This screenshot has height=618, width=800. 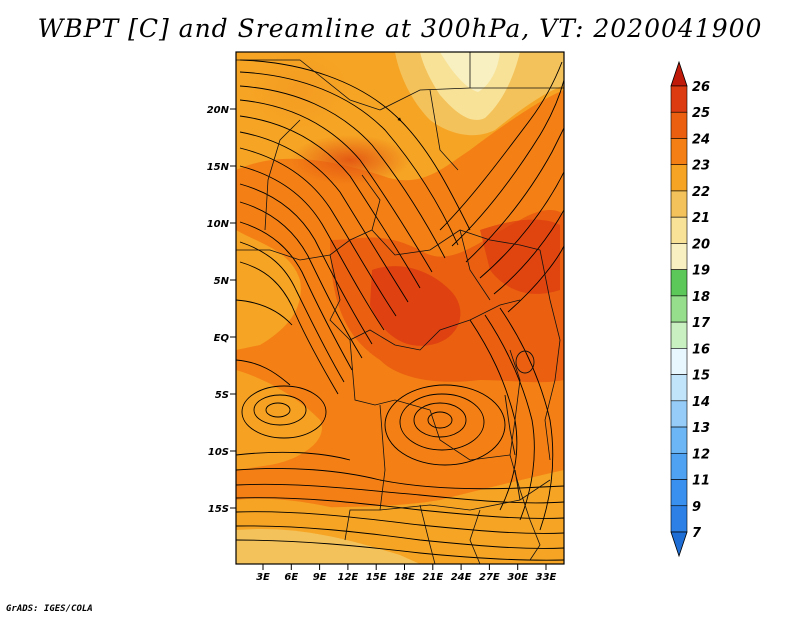 I want to click on lat-tick-label: 5S, so click(x=222, y=395).